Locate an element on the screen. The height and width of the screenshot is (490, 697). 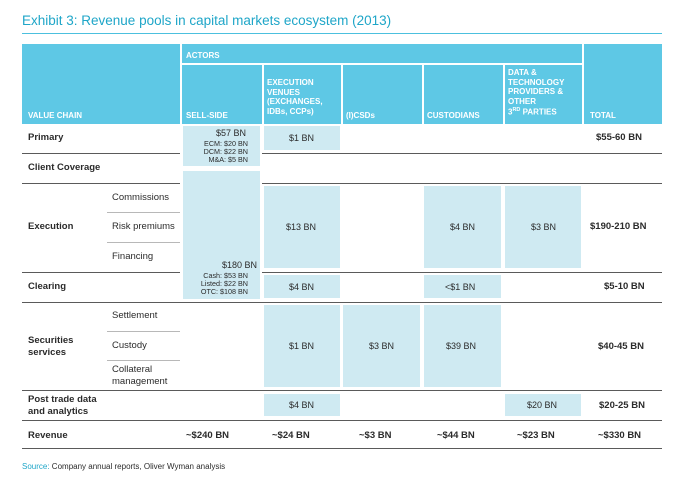
clearing-exec-cell is located at coordinates (302, 286).